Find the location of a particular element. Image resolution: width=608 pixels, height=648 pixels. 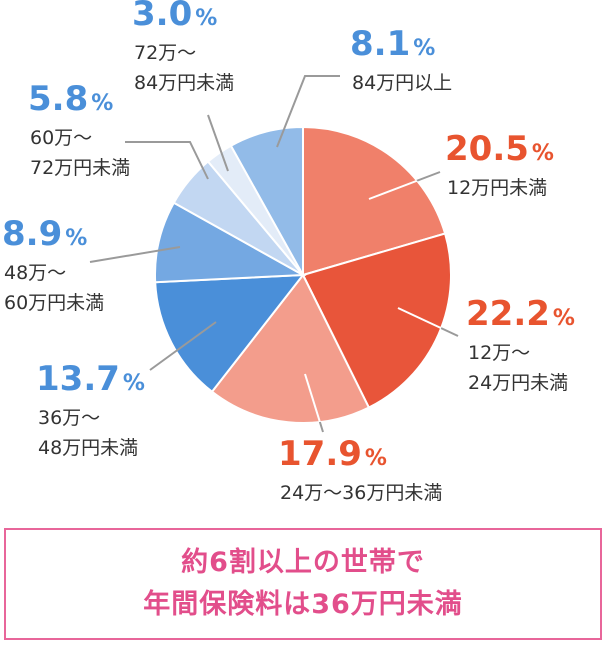

slice-label-5-line-1: 48万～ is located at coordinates (35, 273).